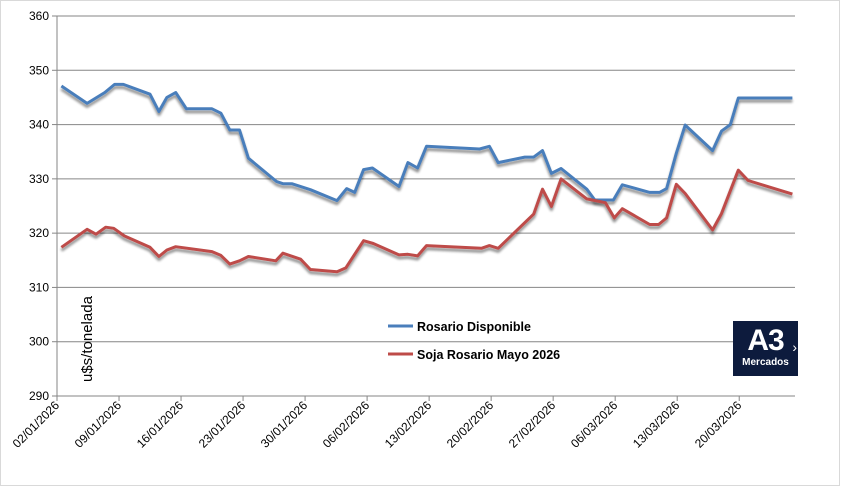 The width and height of the screenshot is (841, 487). What do you see at coordinates (39, 16) in the screenshot?
I see `y-tick-label: 360` at bounding box center [39, 16].